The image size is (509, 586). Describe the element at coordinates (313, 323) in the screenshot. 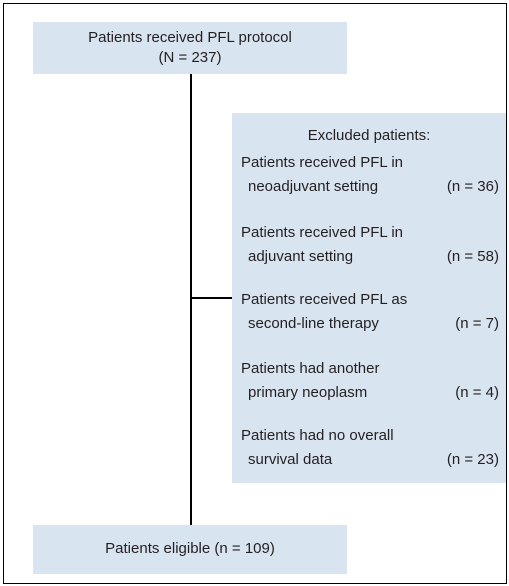

I see `excluded-item-line: second-line therapy` at that location.